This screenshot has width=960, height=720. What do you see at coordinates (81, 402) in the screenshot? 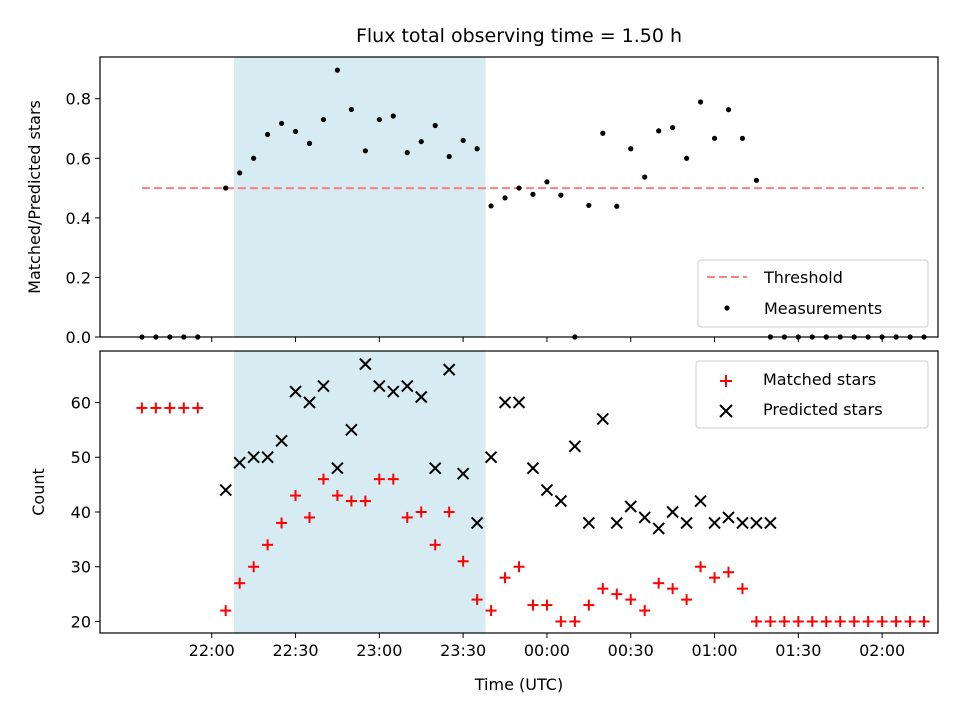
I see `y-tick-label: 60` at bounding box center [81, 402].